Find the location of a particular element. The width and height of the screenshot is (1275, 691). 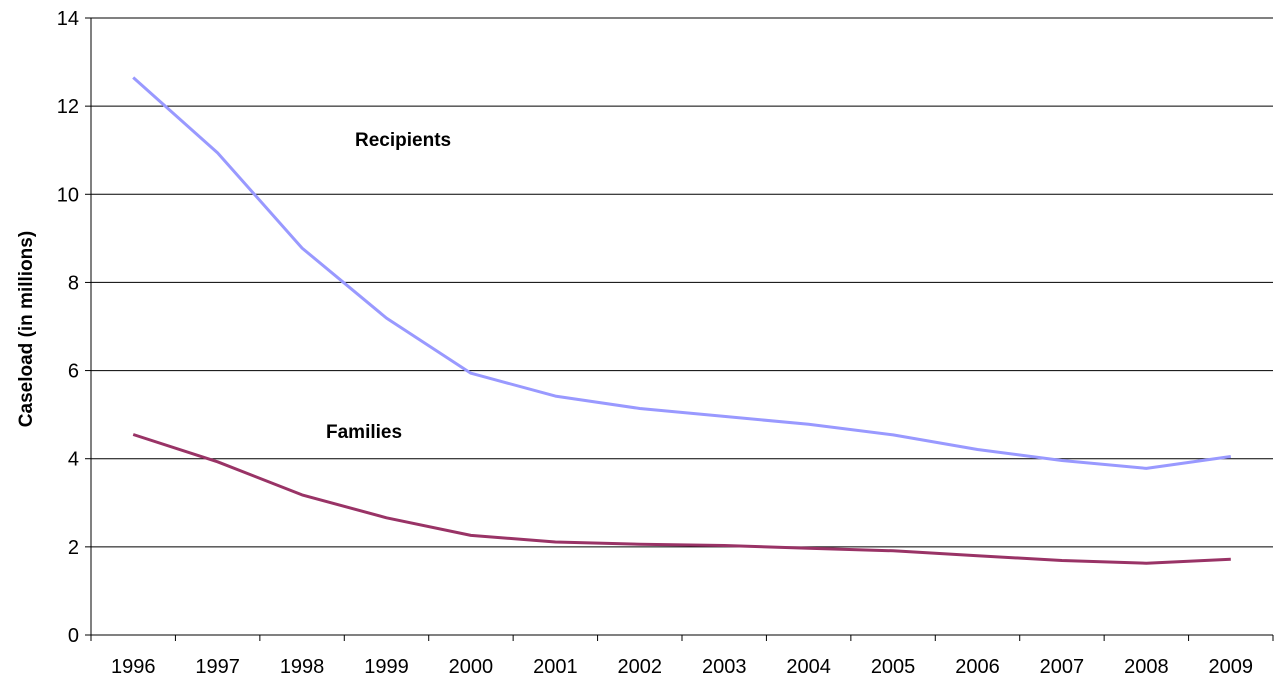

x-tick-label: 2009 is located at coordinates (1231, 667).